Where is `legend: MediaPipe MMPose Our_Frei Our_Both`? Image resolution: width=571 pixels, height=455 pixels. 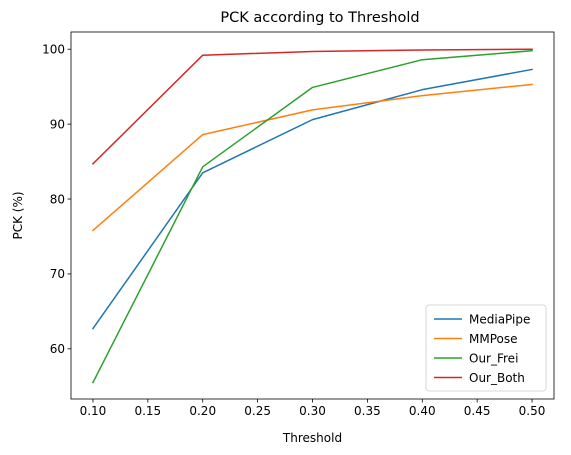
legend: MediaPipe MMPose Our_Frei Our_Both is located at coordinates (486, 348).